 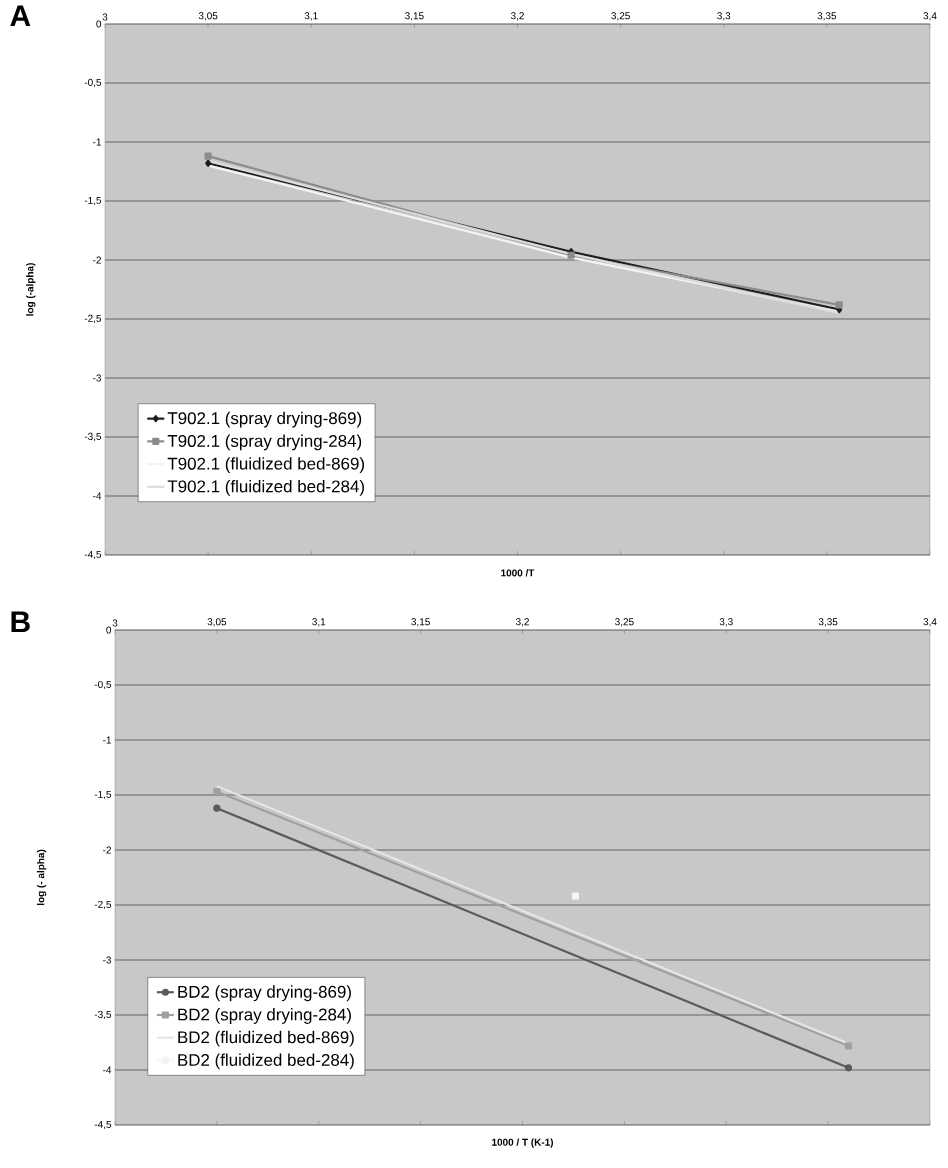 What do you see at coordinates (265, 487) in the screenshot?
I see `legend-label: T902.1 (fluidized bed-284)` at bounding box center [265, 487].